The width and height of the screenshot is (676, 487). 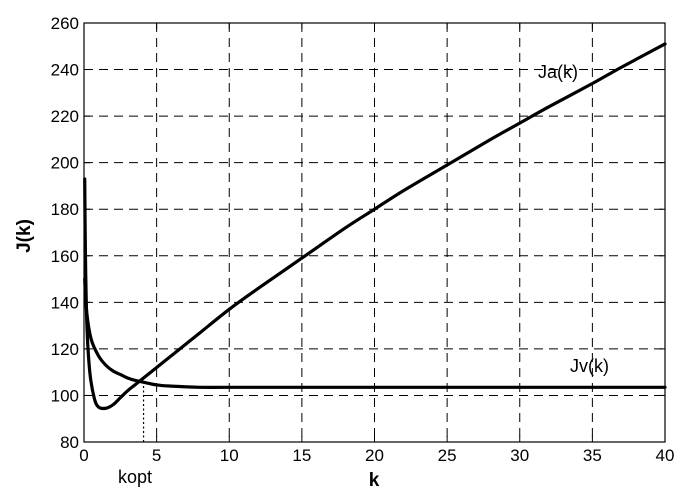 I want to click on x-axis-label: k, so click(x=374, y=478).